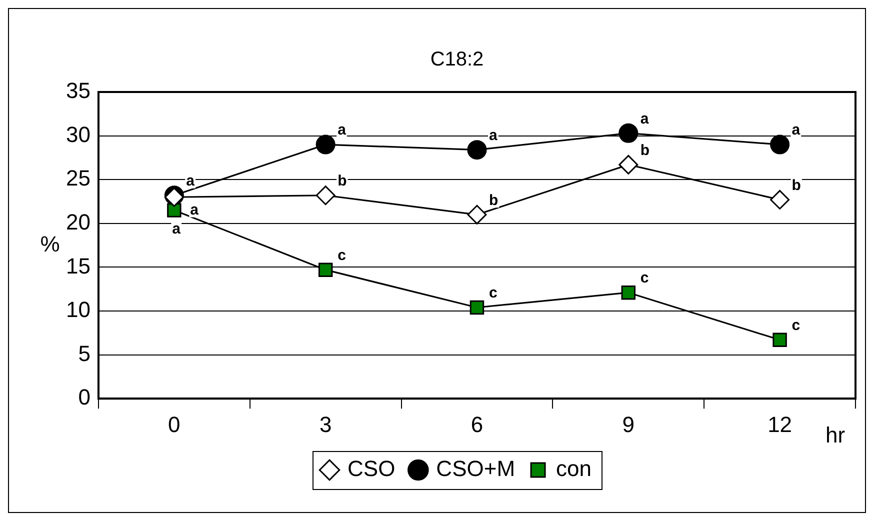 The height and width of the screenshot is (521, 874). What do you see at coordinates (477, 424) in the screenshot?
I see `x-tick-label: 6` at bounding box center [477, 424].